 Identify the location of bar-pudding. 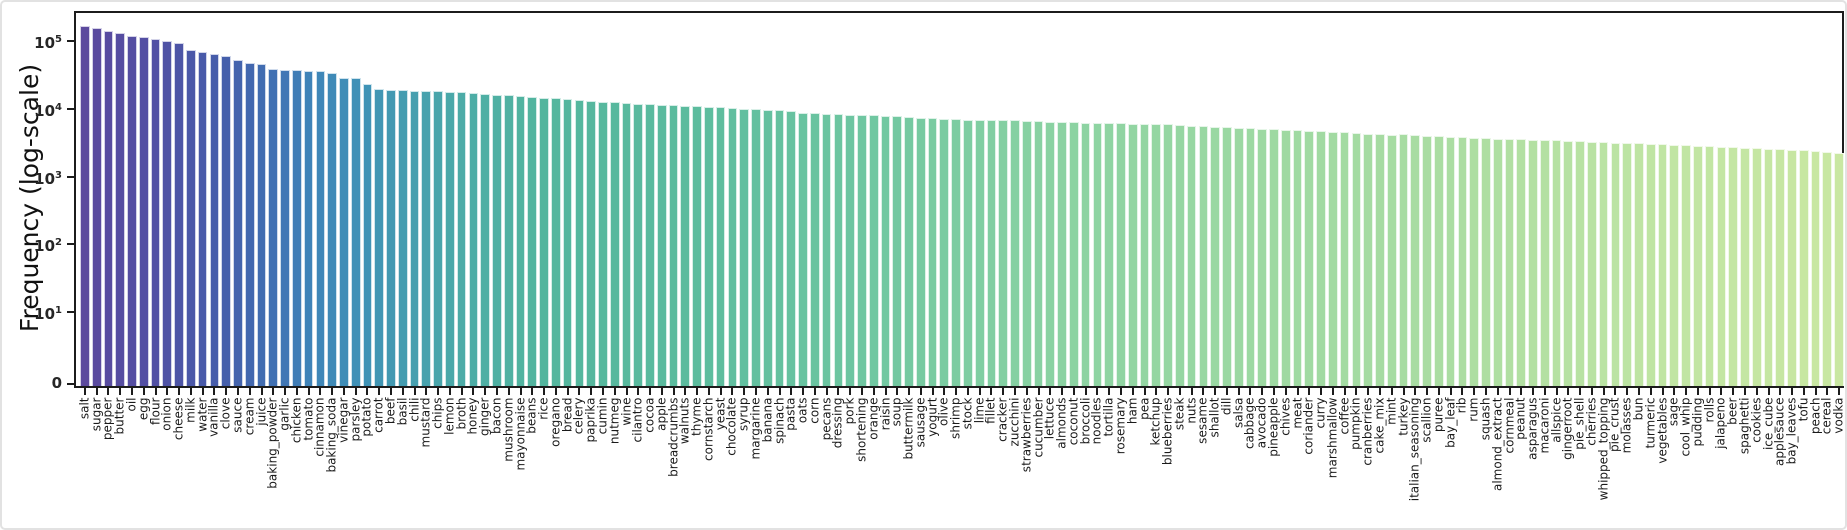
(1697, 265).